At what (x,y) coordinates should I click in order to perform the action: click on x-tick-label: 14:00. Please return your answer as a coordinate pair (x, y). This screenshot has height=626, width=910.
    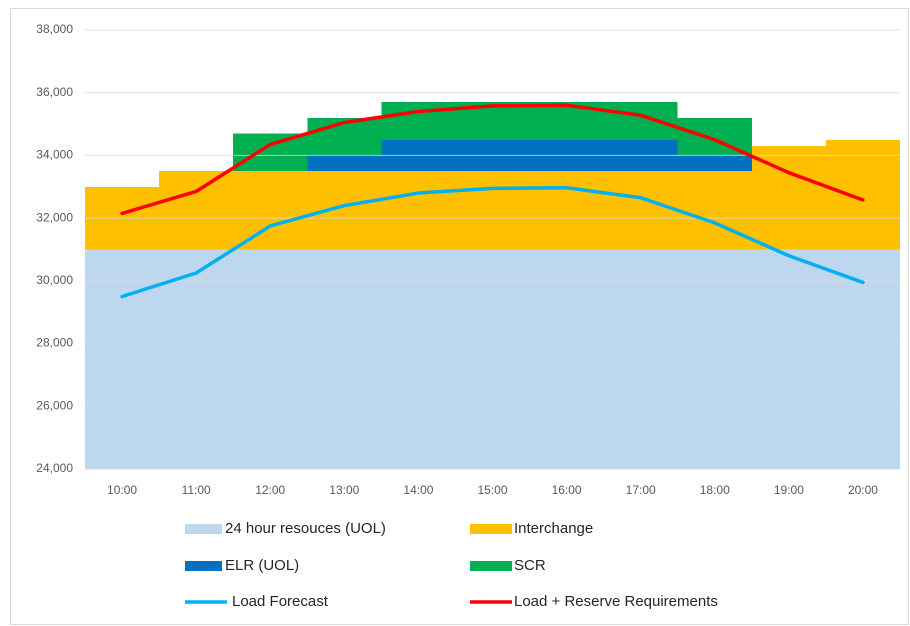
    Looking at the image, I should click on (418, 490).